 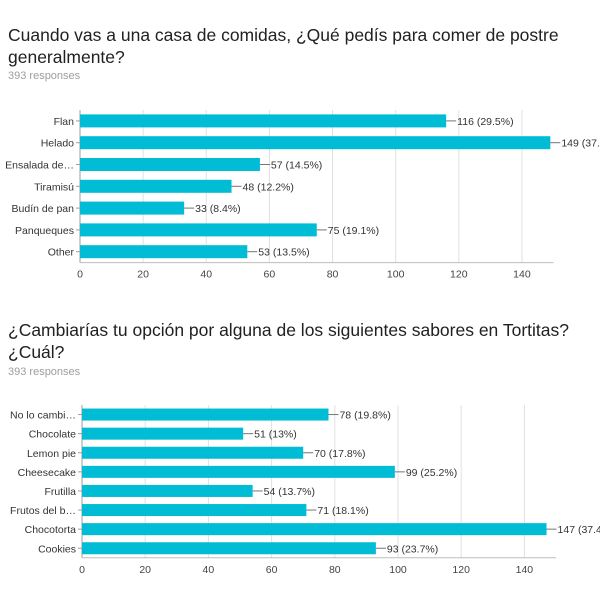 I want to click on category-label: Frutilla, so click(x=60, y=492).